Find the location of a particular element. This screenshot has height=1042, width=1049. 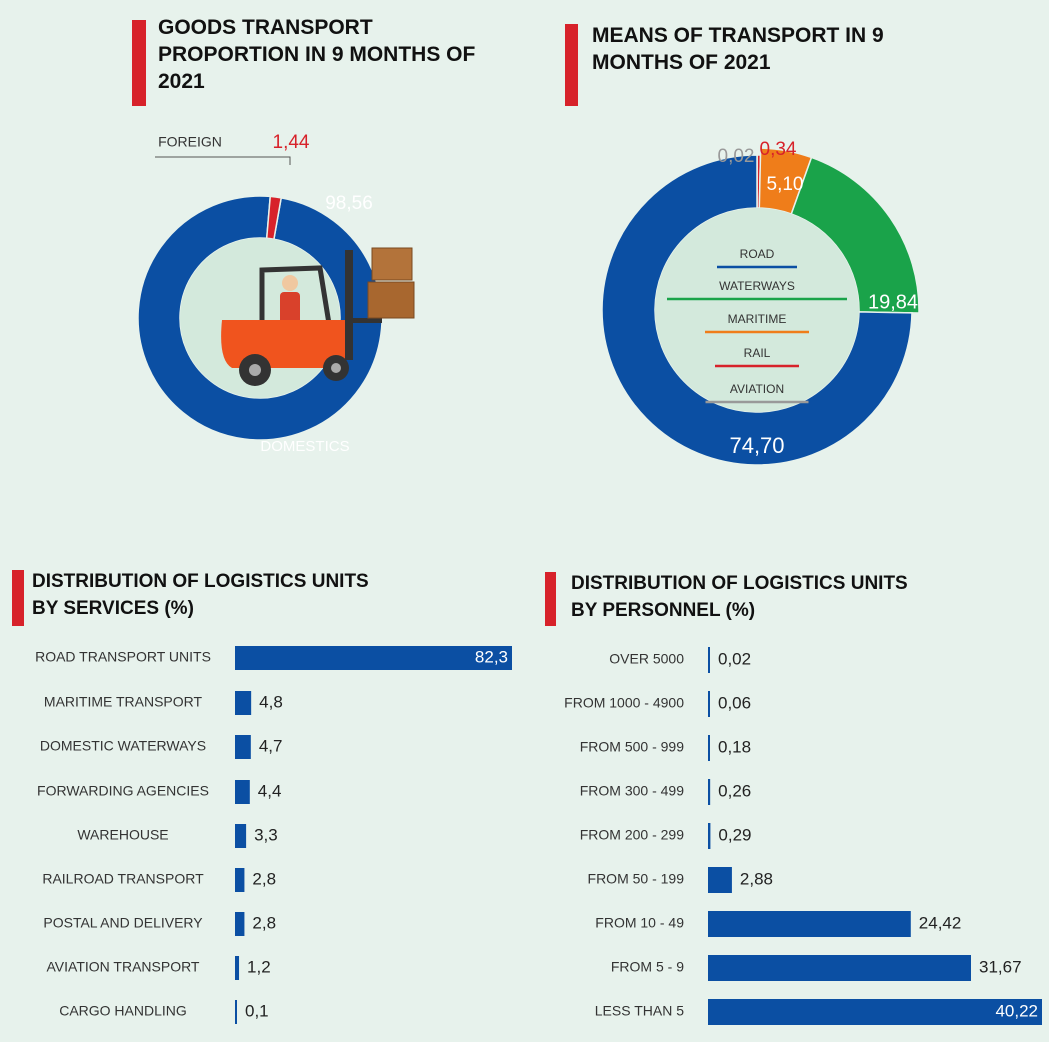

value-label: 74,70 is located at coordinates (756, 445).